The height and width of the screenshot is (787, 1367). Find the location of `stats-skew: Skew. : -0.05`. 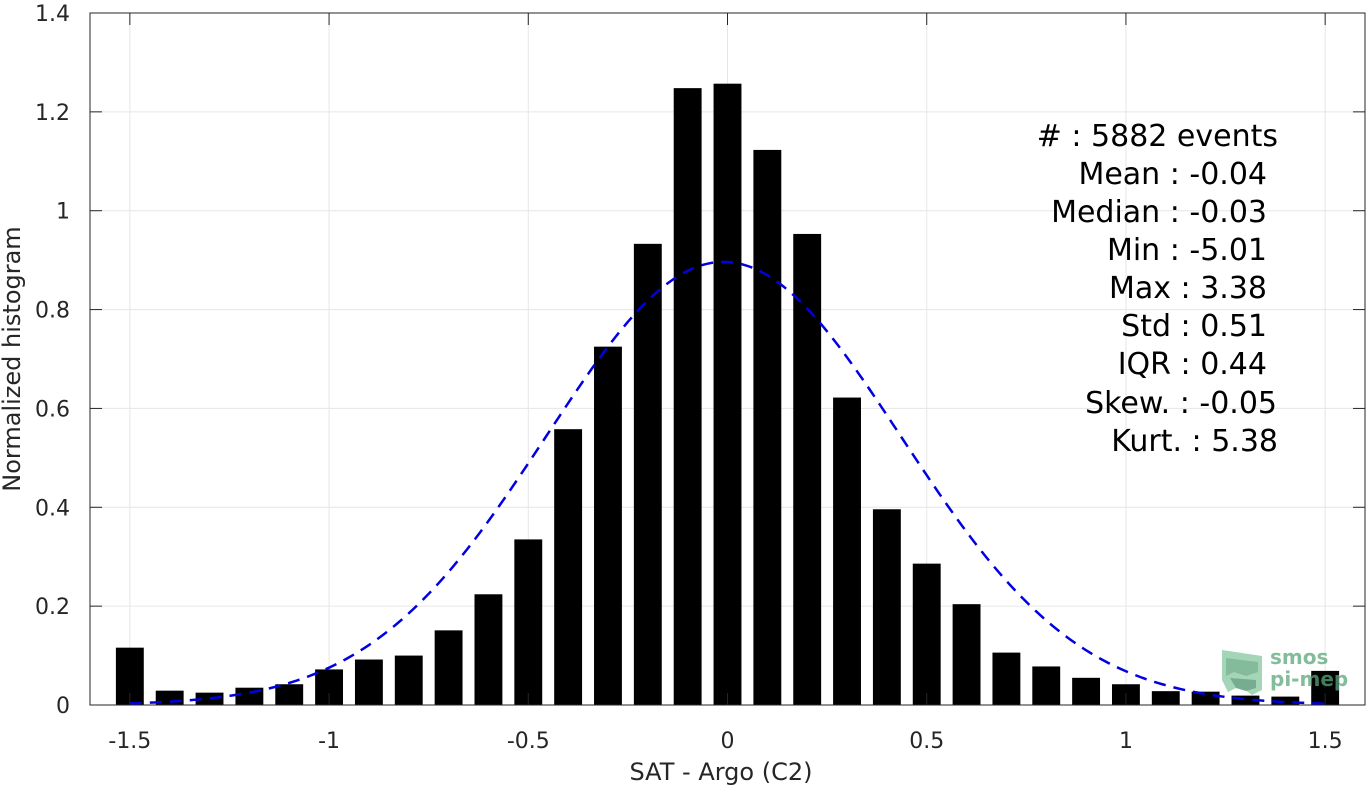

stats-skew: Skew. : -0.05 is located at coordinates (1181, 403).